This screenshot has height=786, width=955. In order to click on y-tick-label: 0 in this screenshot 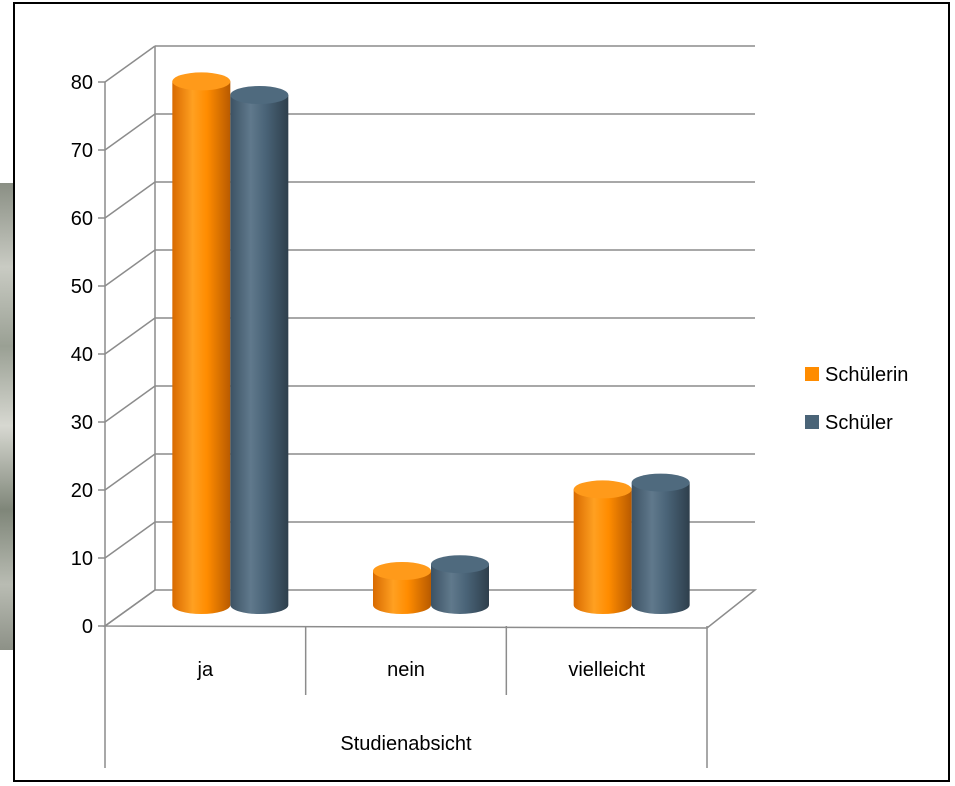, I will do `click(87, 627)`.